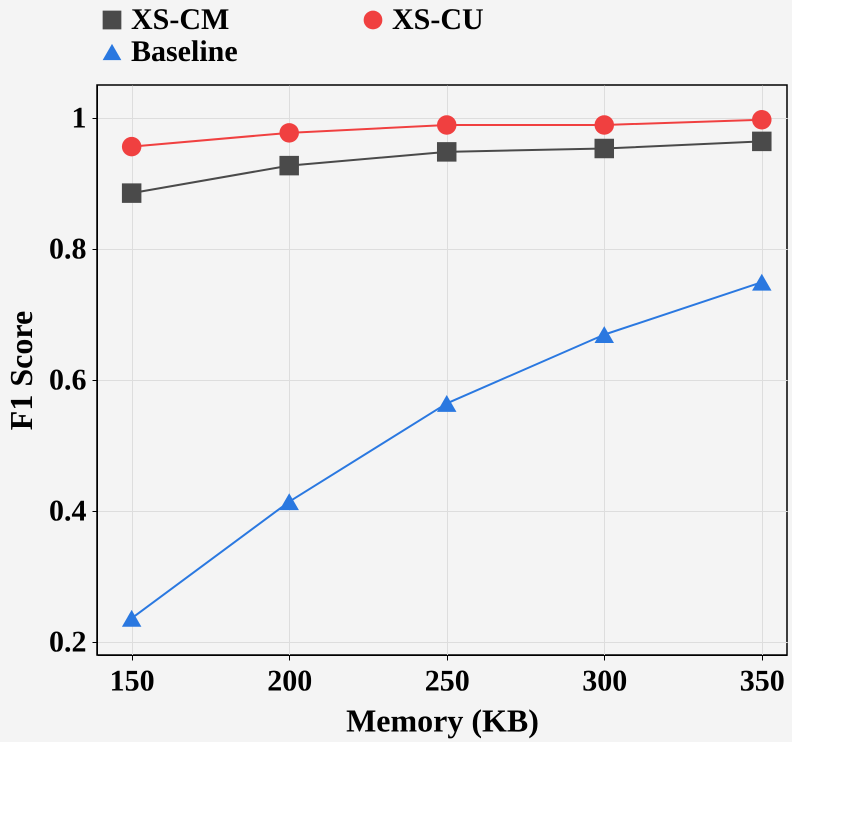 The width and height of the screenshot is (847, 824). I want to click on x-tick-label: 150, so click(132, 681).